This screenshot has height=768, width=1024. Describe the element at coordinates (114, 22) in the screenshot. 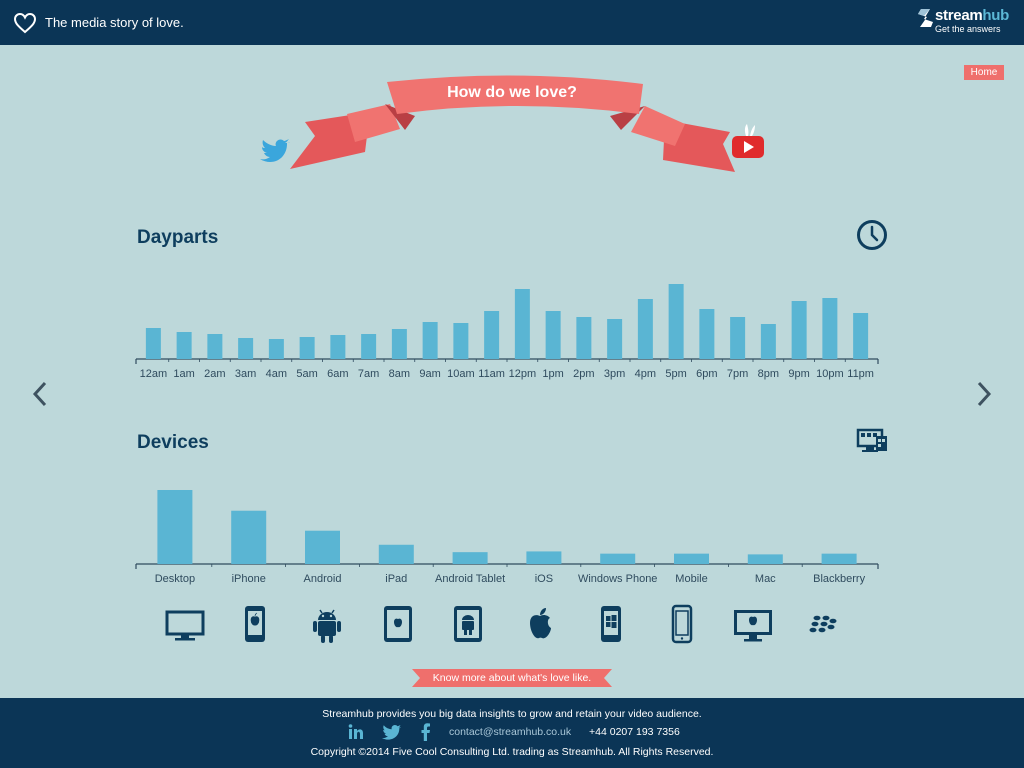

I see `tagline: The media story of love.` at that location.